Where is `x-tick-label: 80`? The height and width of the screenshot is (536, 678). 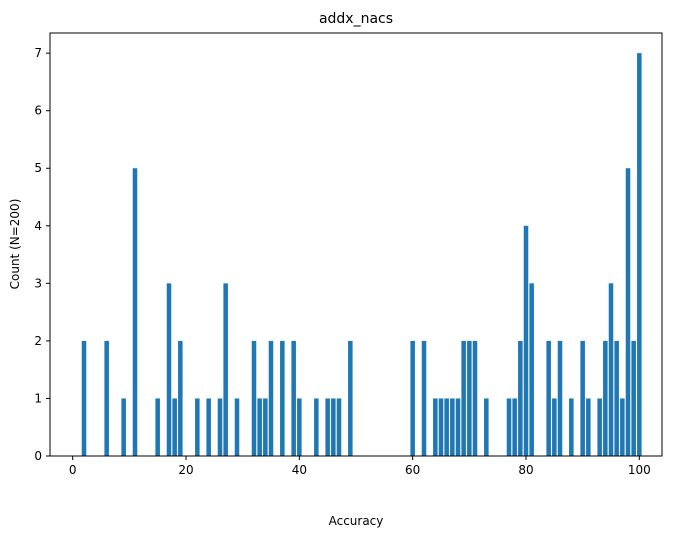
x-tick-label: 80 is located at coordinates (525, 470).